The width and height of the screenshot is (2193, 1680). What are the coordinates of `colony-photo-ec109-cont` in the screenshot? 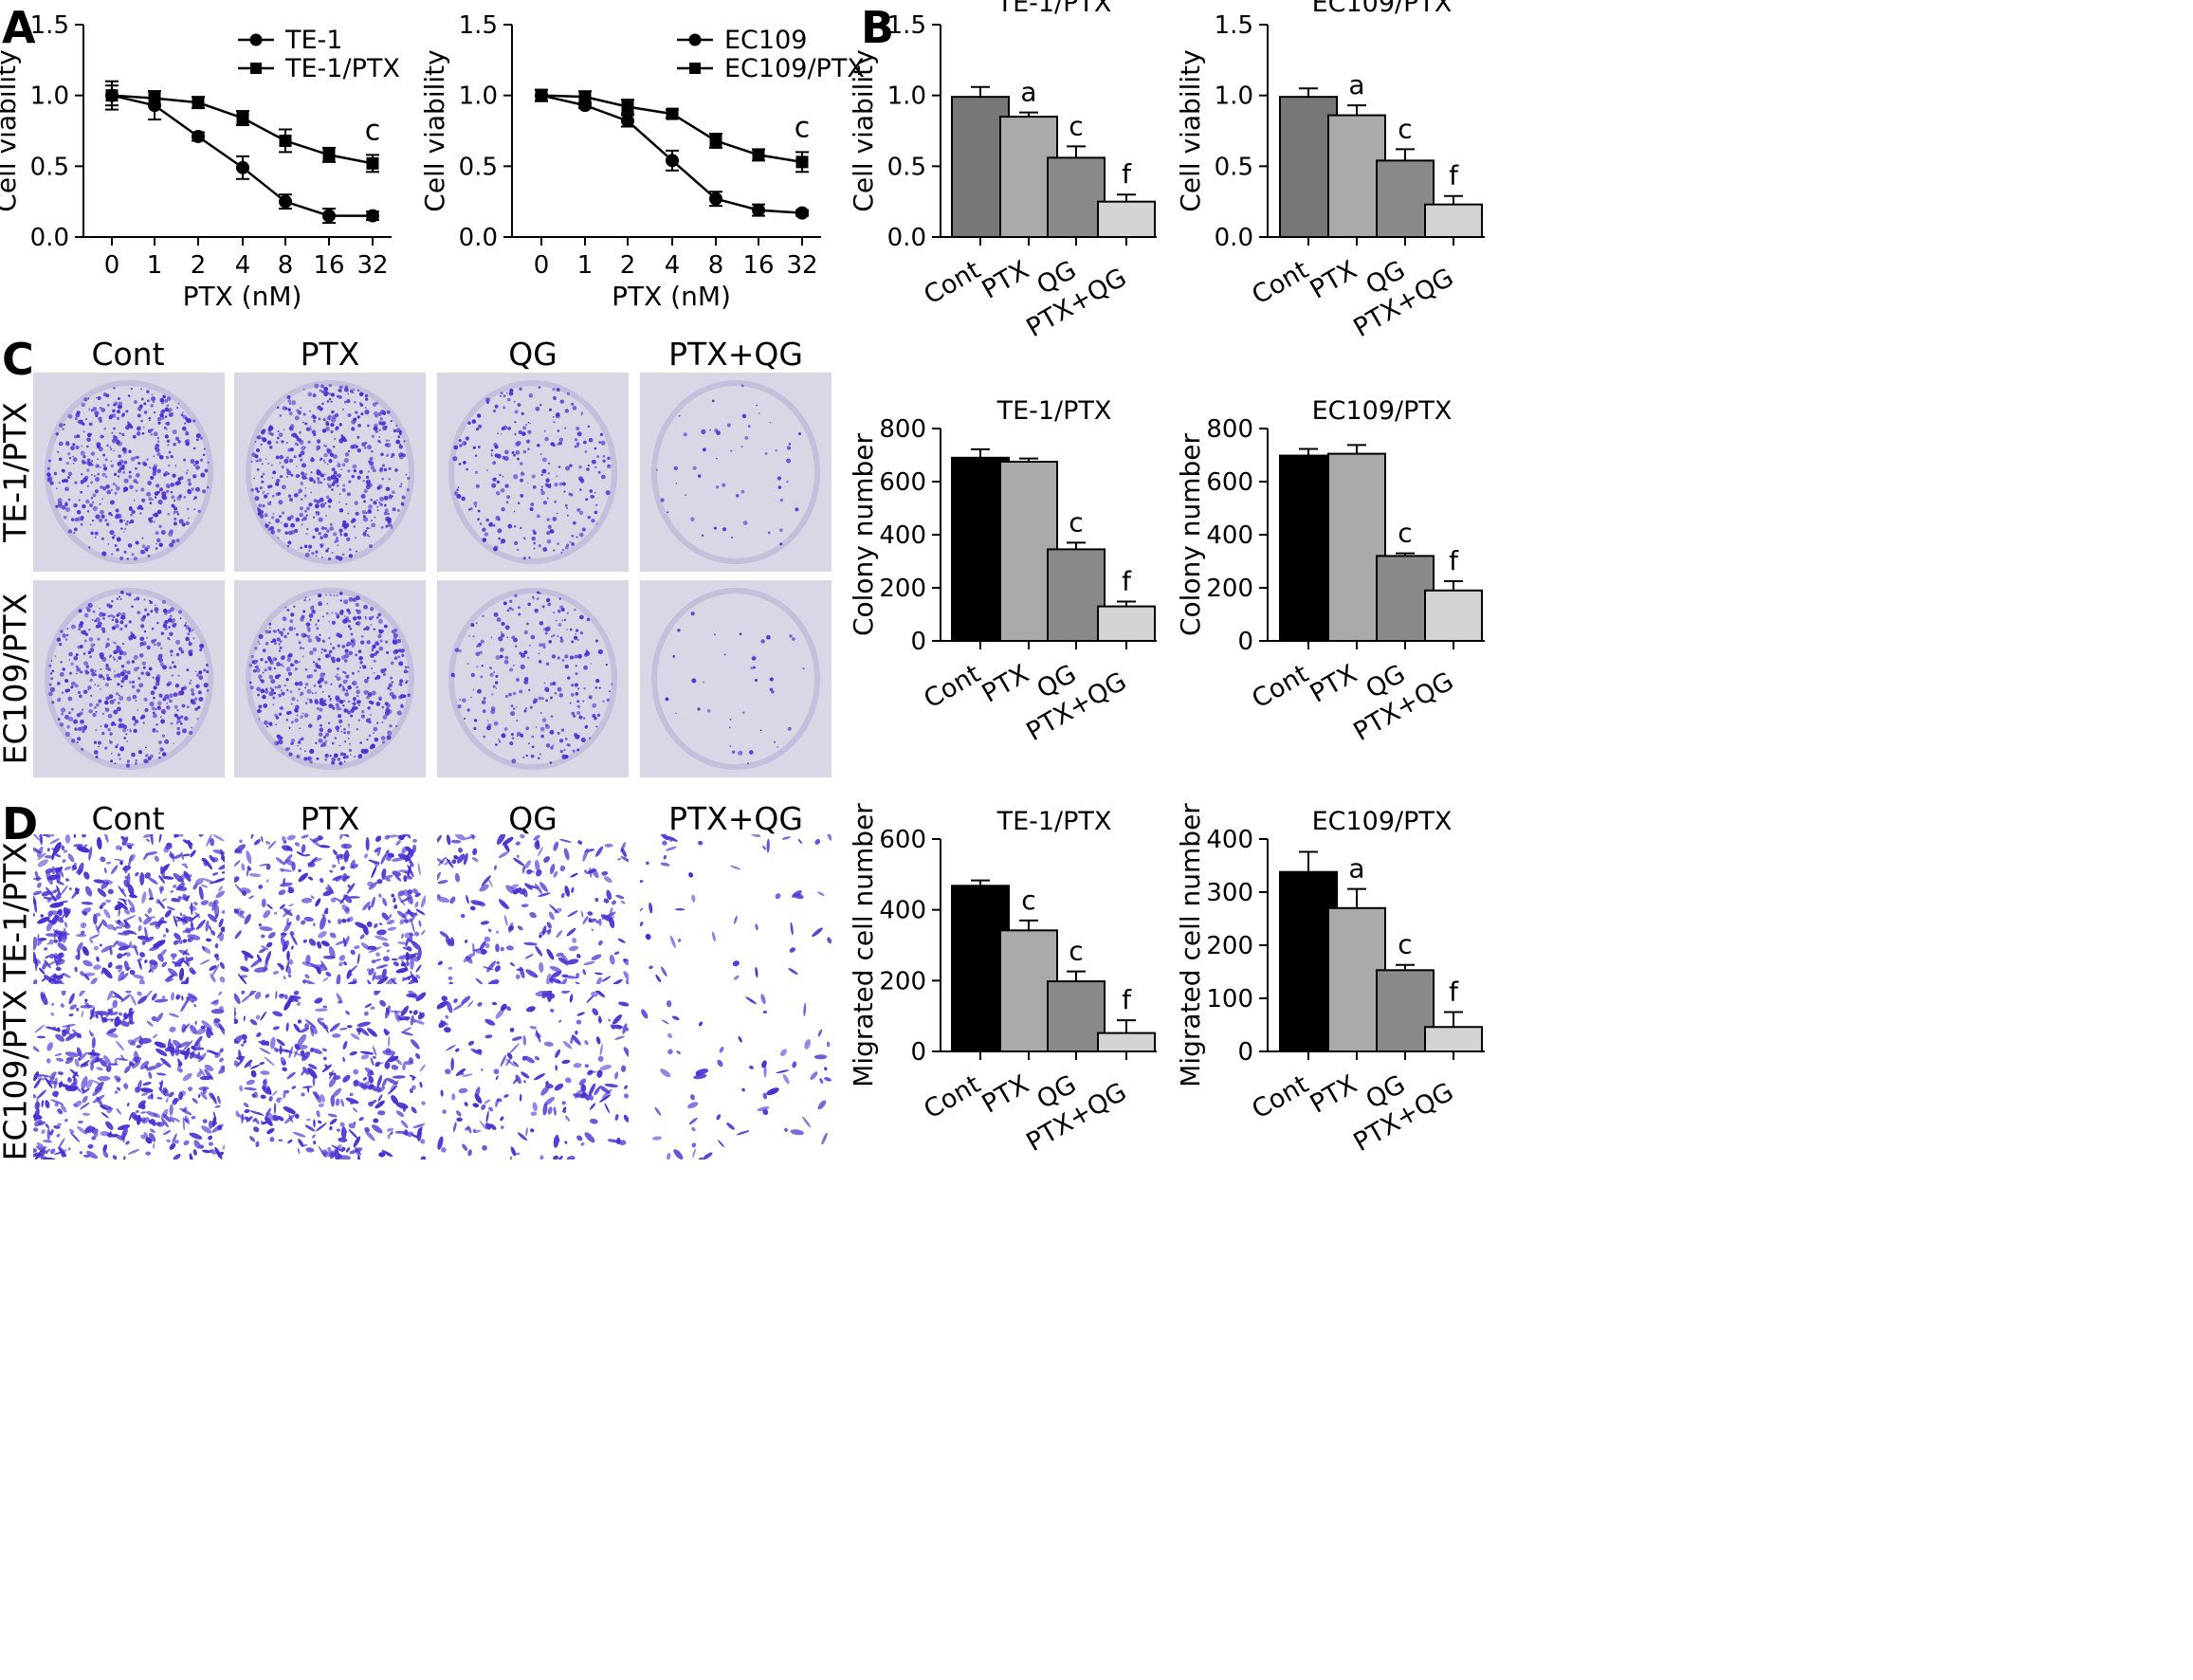 It's located at (129, 678).